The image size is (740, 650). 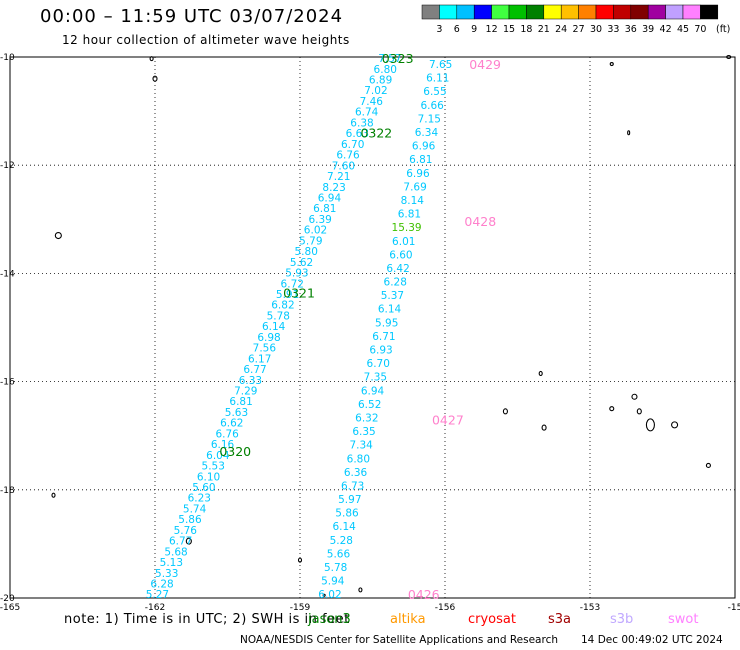 What do you see at coordinates (333, 582) in the screenshot?
I see `wave-height-value: 5.94` at bounding box center [333, 582].